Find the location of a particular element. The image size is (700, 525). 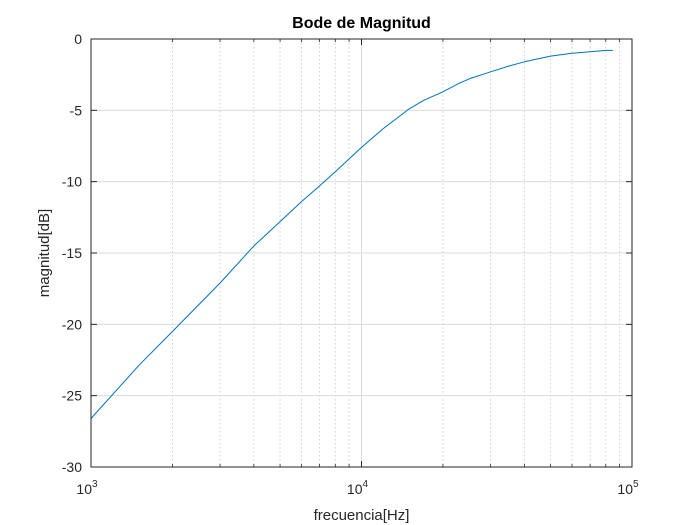

y-tick-label: -15 is located at coordinates (72, 253).